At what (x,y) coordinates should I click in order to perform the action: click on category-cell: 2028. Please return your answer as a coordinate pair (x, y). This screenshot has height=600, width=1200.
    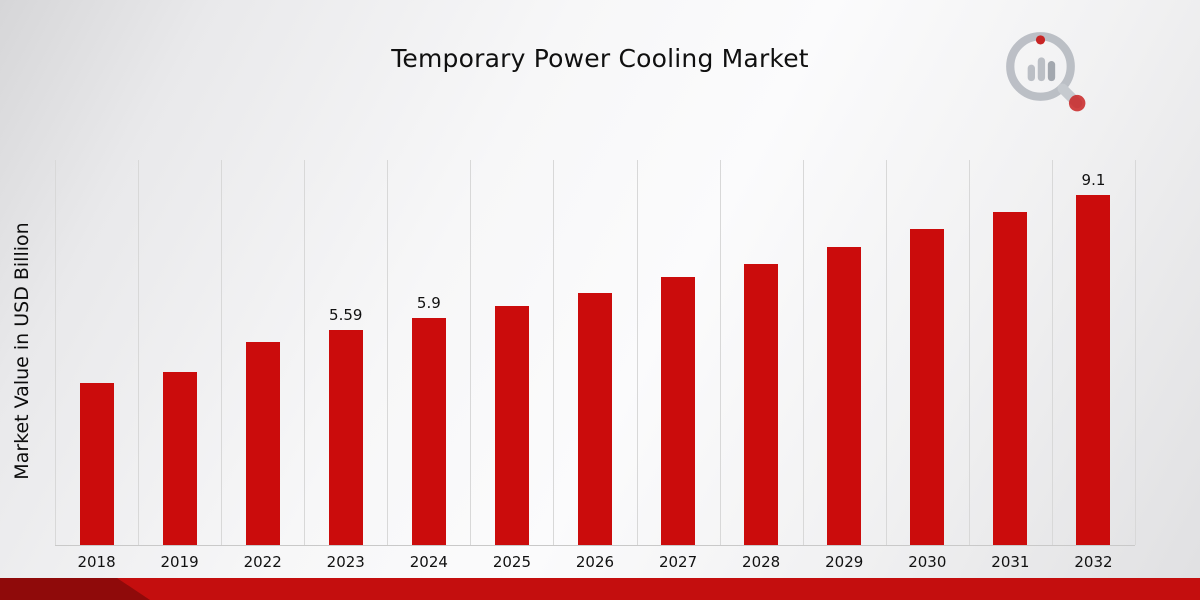
    Looking at the image, I should click on (761, 365).